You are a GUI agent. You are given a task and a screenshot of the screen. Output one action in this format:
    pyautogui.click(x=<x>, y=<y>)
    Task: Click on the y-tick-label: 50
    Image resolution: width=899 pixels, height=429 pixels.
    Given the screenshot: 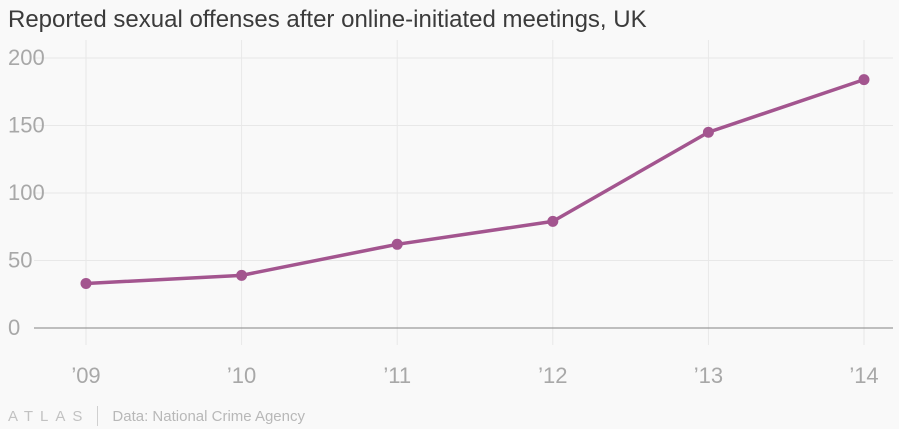 What is the action you would take?
    pyautogui.click(x=20, y=260)
    